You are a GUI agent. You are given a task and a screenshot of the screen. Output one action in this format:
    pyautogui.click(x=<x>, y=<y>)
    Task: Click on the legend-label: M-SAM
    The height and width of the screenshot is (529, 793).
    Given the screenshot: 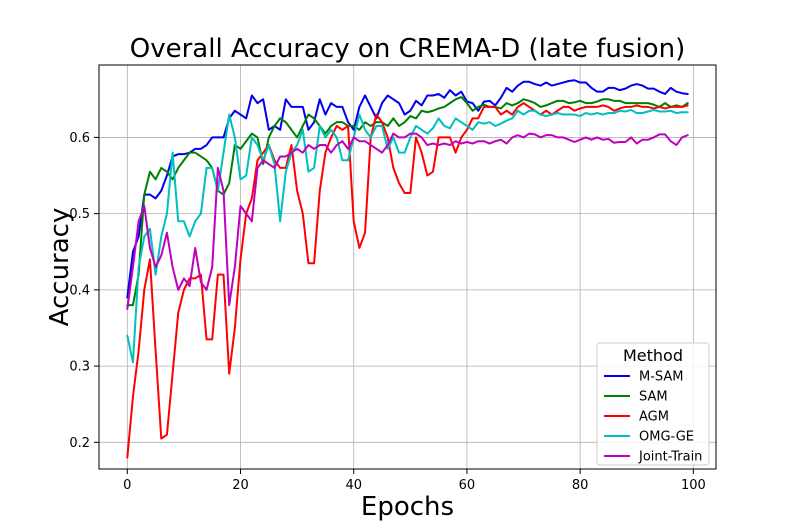 What is the action you would take?
    pyautogui.click(x=661, y=377)
    